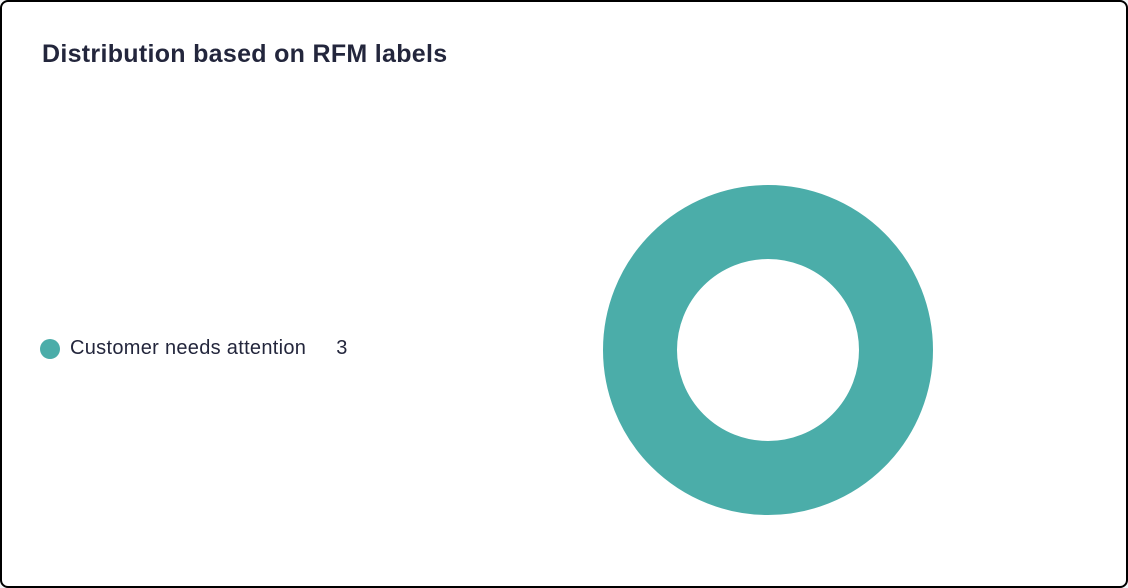 Image resolution: width=1128 pixels, height=588 pixels. I want to click on chart-legend: Customer needs attention 3, so click(193, 348).